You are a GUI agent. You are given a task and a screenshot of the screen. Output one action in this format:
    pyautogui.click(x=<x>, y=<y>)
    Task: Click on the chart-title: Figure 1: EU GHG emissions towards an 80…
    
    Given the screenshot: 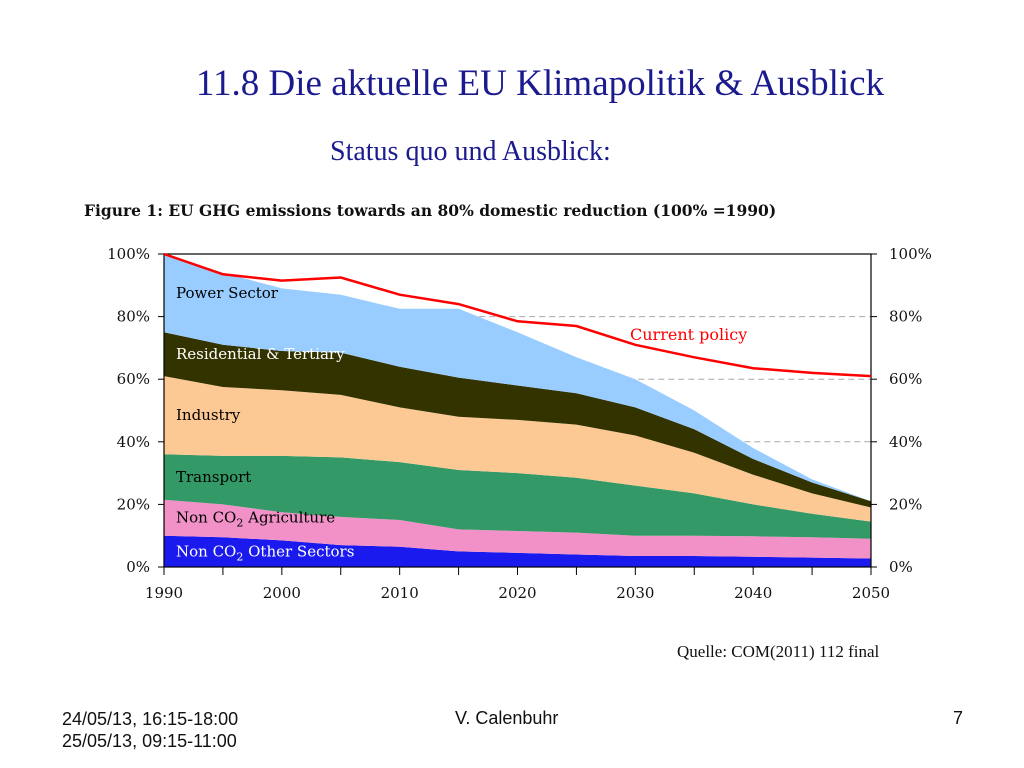 What is the action you would take?
    pyautogui.click(x=430, y=210)
    